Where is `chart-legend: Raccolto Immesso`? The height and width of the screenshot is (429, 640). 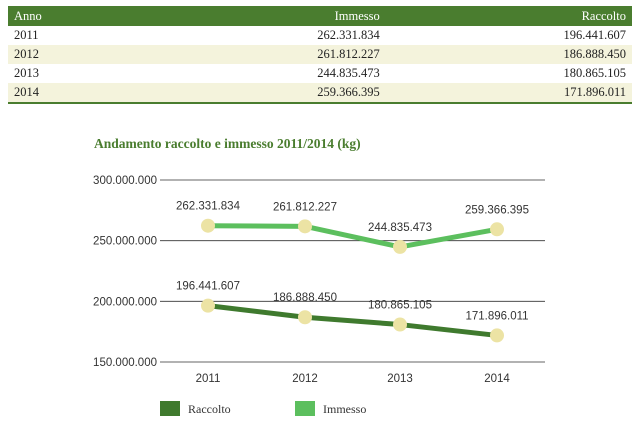
chart-legend: Raccolto Immesso is located at coordinates (263, 408).